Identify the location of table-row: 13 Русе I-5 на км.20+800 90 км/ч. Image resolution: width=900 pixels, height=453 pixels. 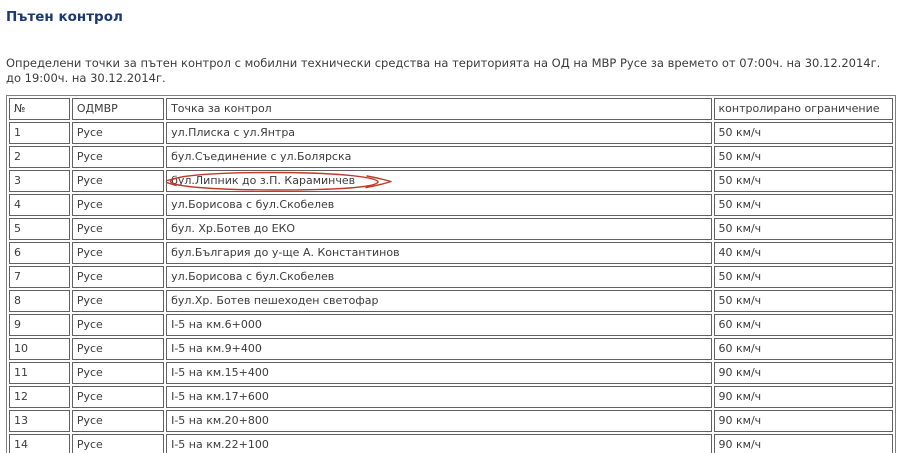
(451, 421).